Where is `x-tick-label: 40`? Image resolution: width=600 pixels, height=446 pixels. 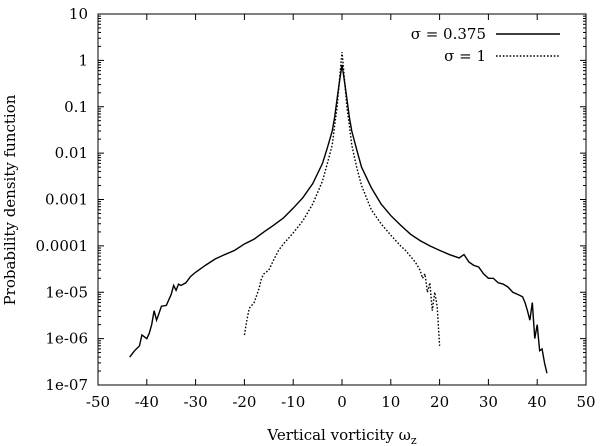 x-tick-label: 40 is located at coordinates (537, 402).